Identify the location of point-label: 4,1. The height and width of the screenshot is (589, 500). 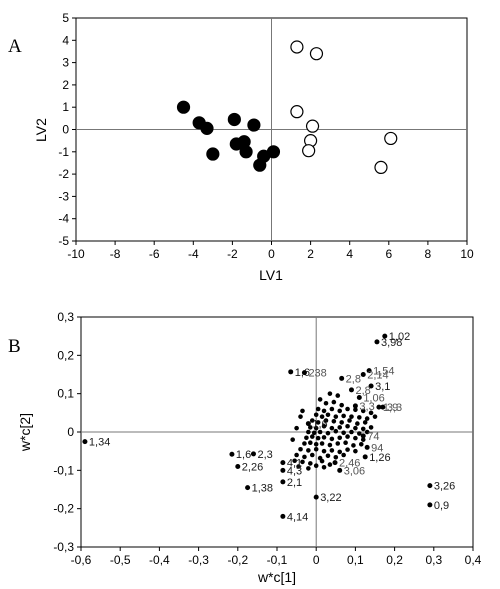
(294, 464).